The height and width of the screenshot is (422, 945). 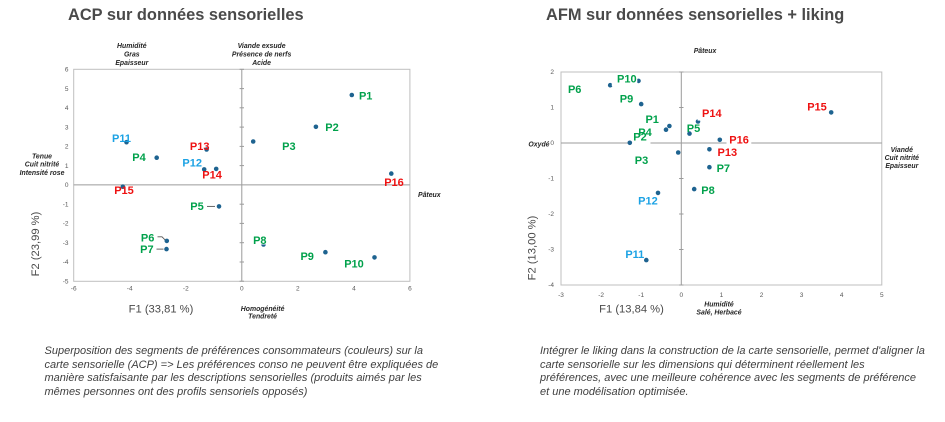 I want to click on svg-text: Oxydé, so click(x=538, y=144).